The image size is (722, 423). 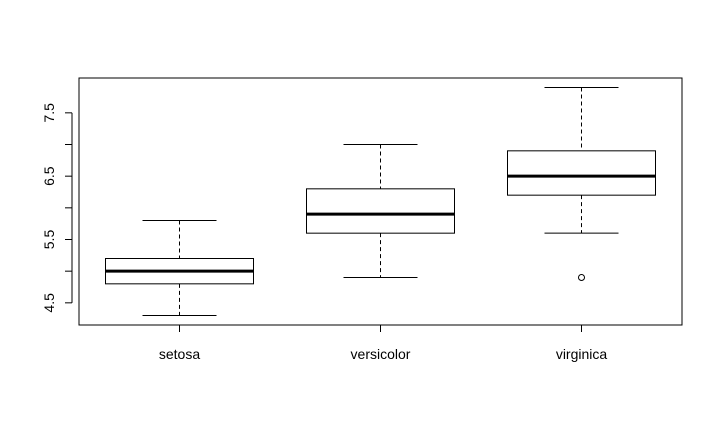 What do you see at coordinates (582, 354) in the screenshot?
I see `x-tick-label-virginica: virginica` at bounding box center [582, 354].